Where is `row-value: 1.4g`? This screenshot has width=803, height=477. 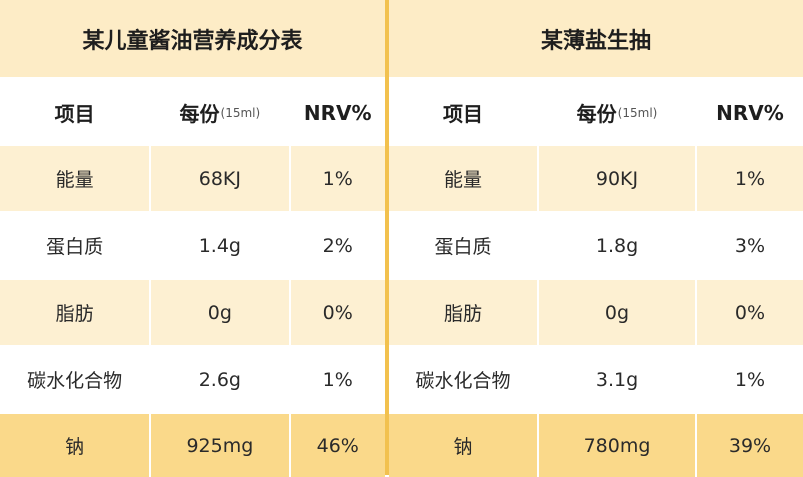 row-value: 1.4g is located at coordinates (218, 245).